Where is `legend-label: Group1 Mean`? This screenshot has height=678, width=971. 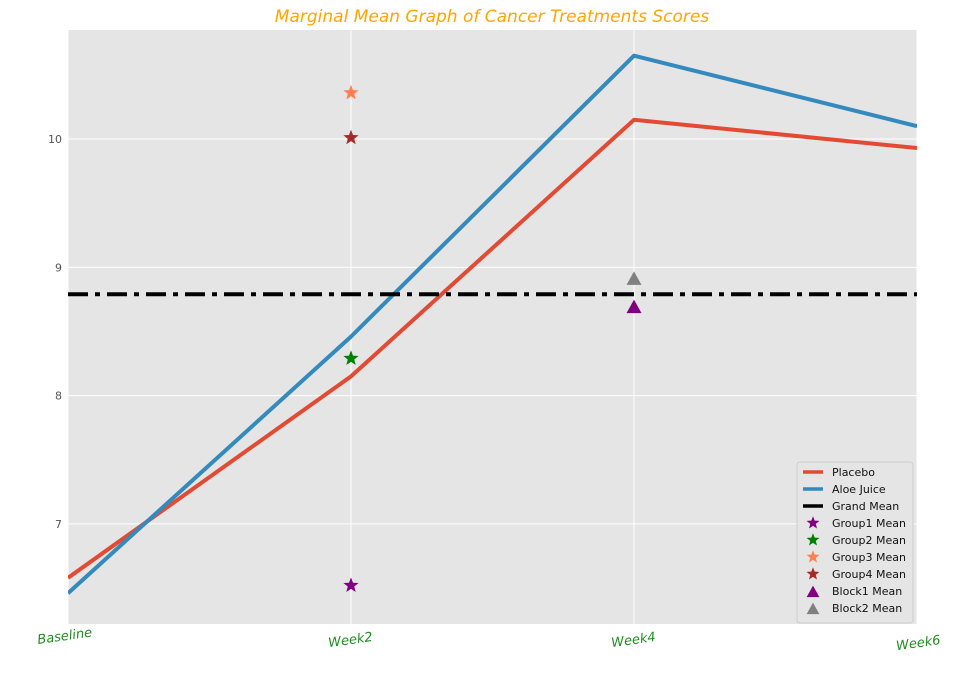 legend-label: Group1 Mean is located at coordinates (869, 523).